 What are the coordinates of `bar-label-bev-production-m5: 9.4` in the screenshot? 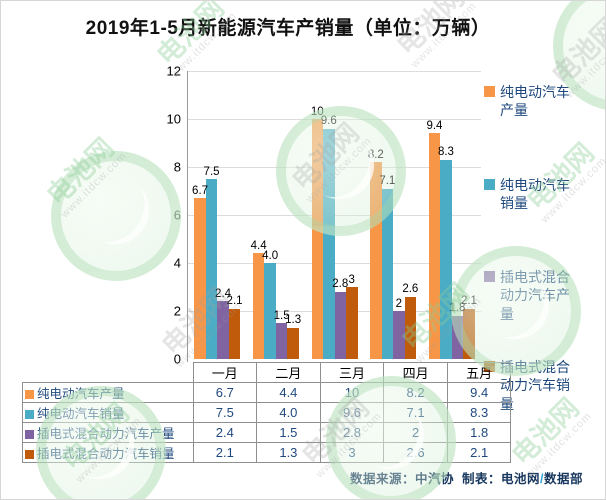 It's located at (434, 125).